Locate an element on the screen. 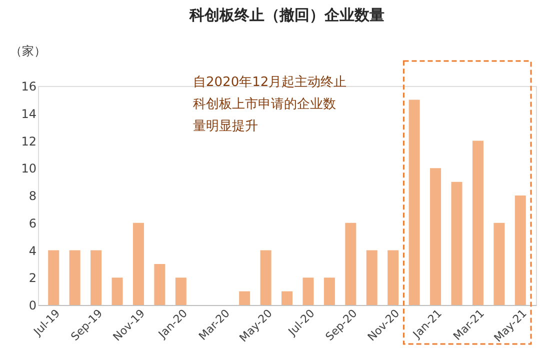 This screenshot has width=550, height=350. annotation: 自2020年12月起主动终止科创板上市申请的企业数量明显提升 is located at coordinates (270, 104).